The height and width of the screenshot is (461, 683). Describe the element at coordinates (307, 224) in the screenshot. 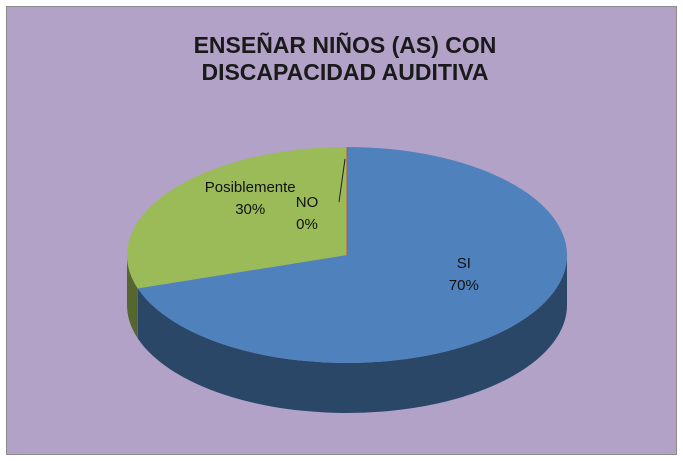

I see `label-value: 0%` at that location.